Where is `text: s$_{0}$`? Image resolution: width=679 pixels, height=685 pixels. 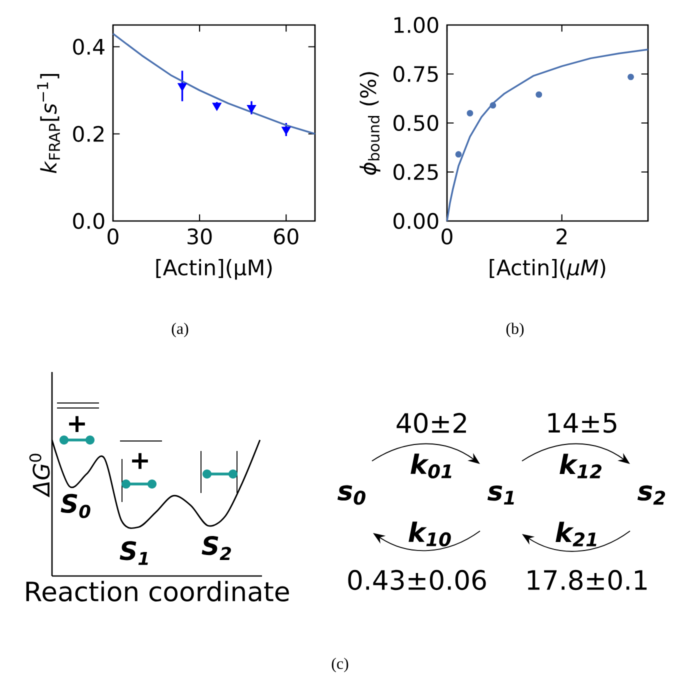 text: s$_{0}$ is located at coordinates (351, 495).